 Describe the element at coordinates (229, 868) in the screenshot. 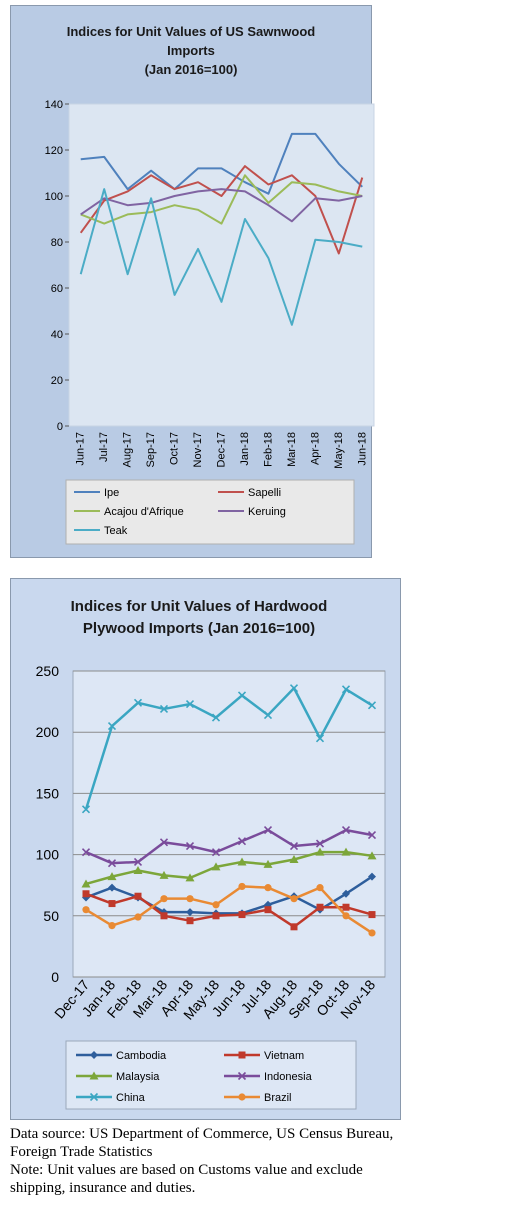

I see `series-malaysia-line` at that location.